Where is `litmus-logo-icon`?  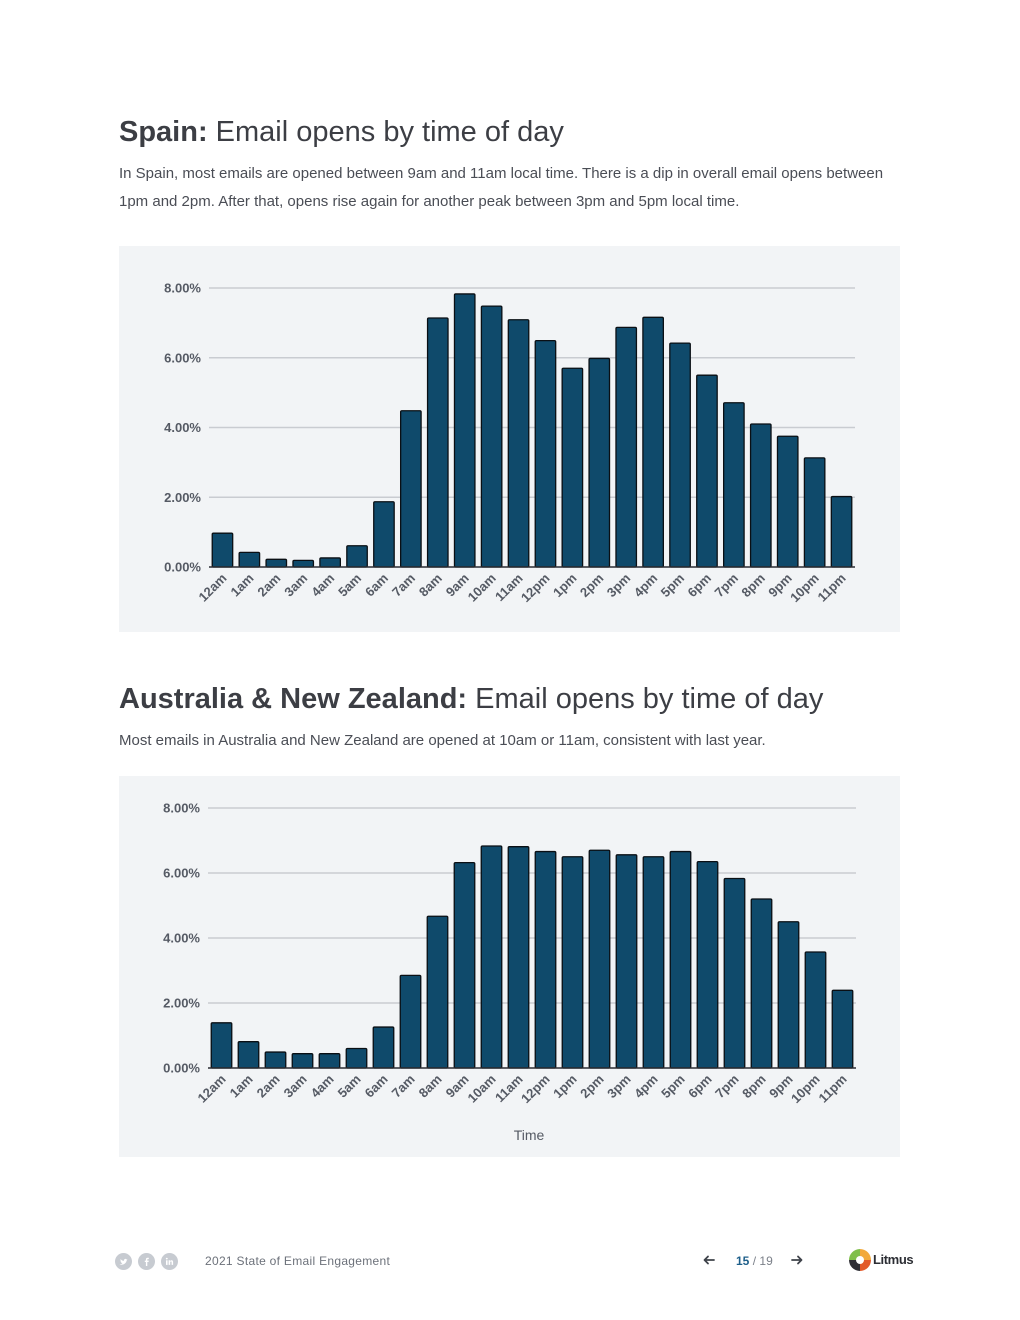 litmus-logo-icon is located at coordinates (860, 1260).